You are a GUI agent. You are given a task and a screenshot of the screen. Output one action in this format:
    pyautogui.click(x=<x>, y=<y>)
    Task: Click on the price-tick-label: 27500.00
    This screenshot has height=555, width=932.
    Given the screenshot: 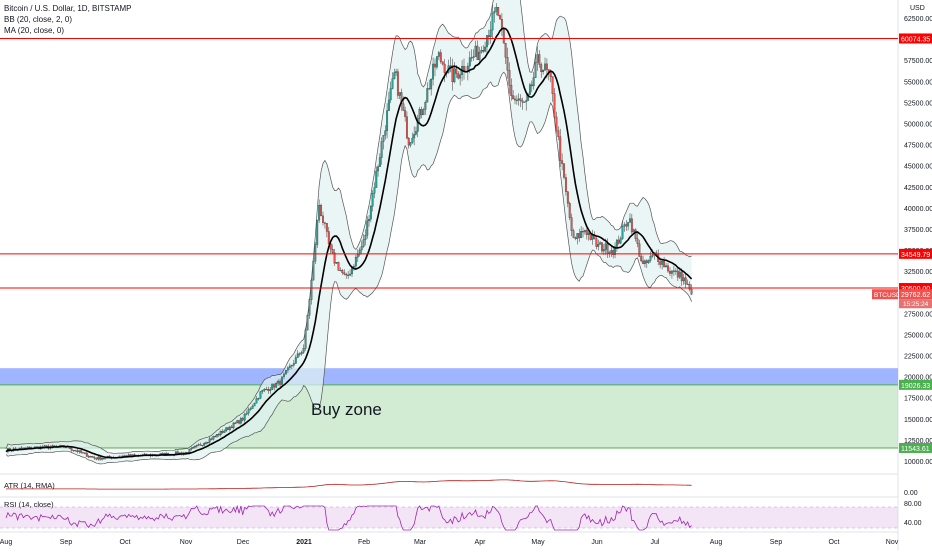 What is the action you would take?
    pyautogui.click(x=918, y=314)
    